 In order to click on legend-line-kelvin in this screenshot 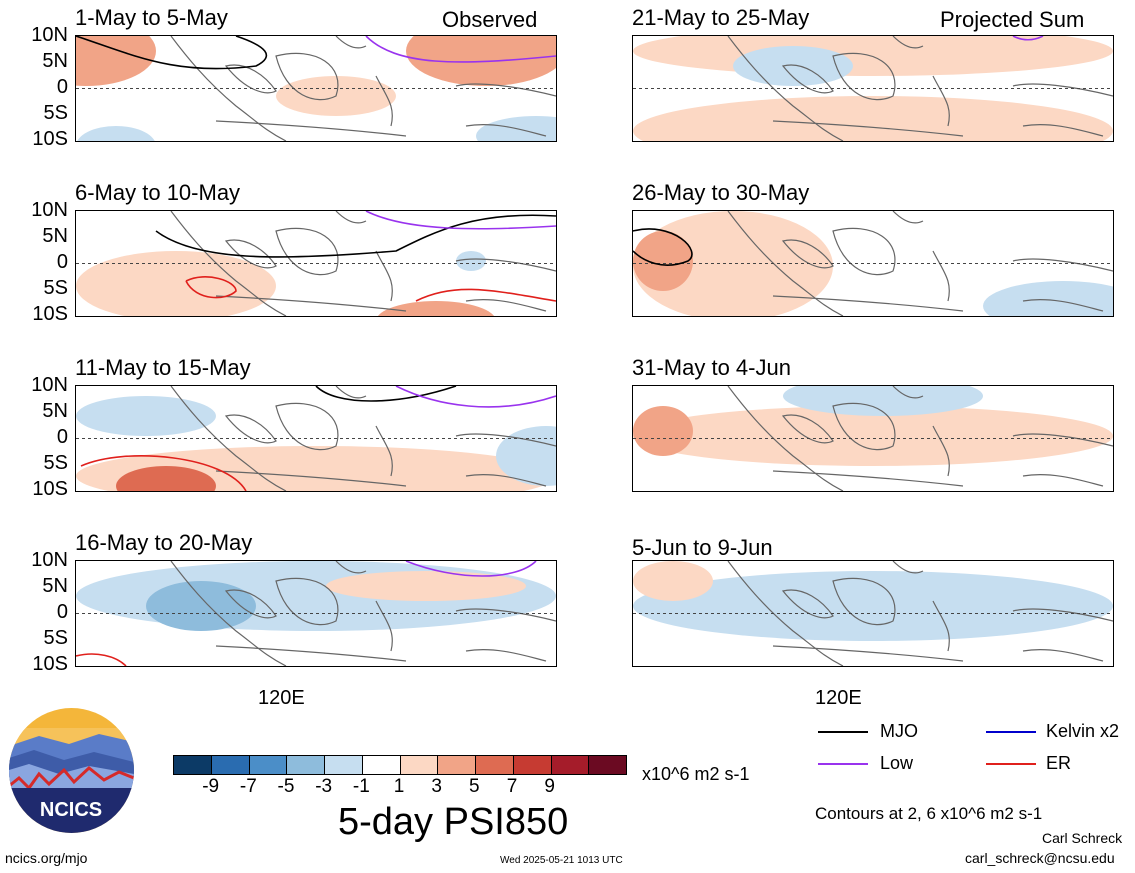, I will do `click(1011, 732)`.